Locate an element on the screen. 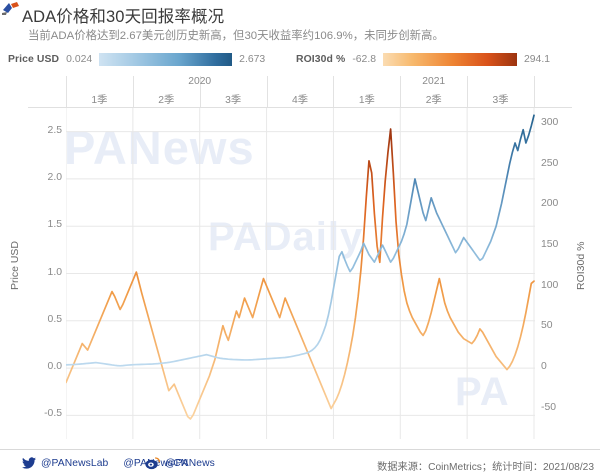 The height and width of the screenshot is (475, 600). y-axis-right-tick: 50 is located at coordinates (547, 326).